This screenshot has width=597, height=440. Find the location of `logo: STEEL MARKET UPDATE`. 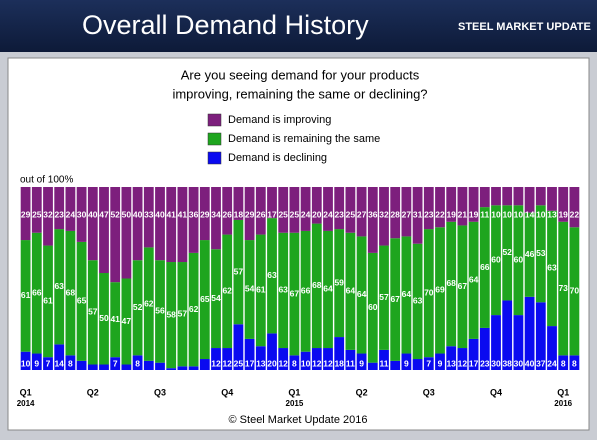

logo: STEEL MARKET UPDATE is located at coordinates (524, 27).